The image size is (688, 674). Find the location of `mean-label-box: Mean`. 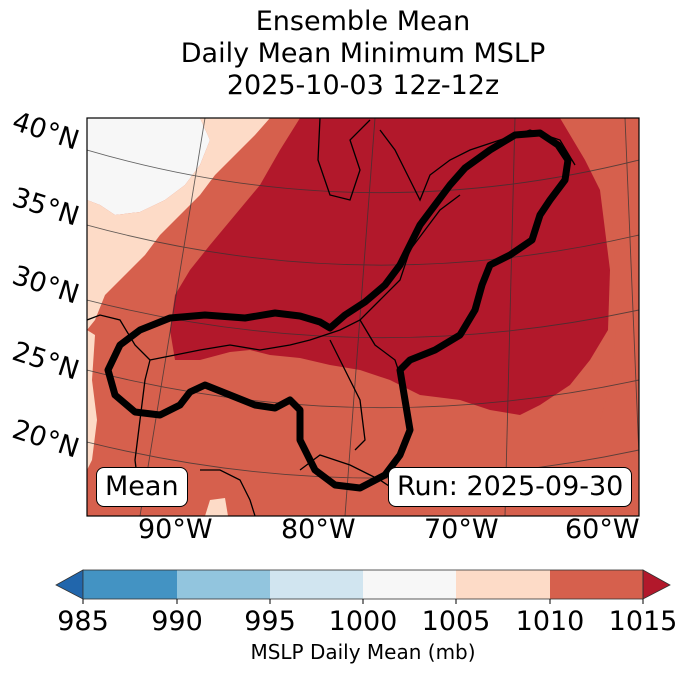

mean-label-box: Mean is located at coordinates (142, 487).